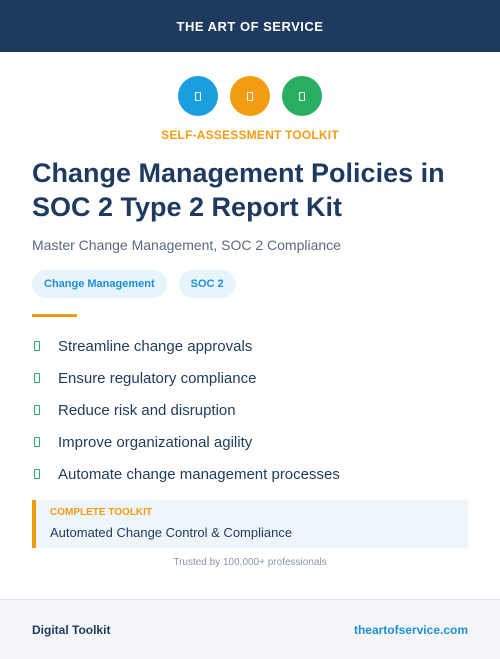 The height and width of the screenshot is (659, 500). Describe the element at coordinates (147, 410) in the screenshot. I see `feature-text: Reduce risk and disruption` at that location.